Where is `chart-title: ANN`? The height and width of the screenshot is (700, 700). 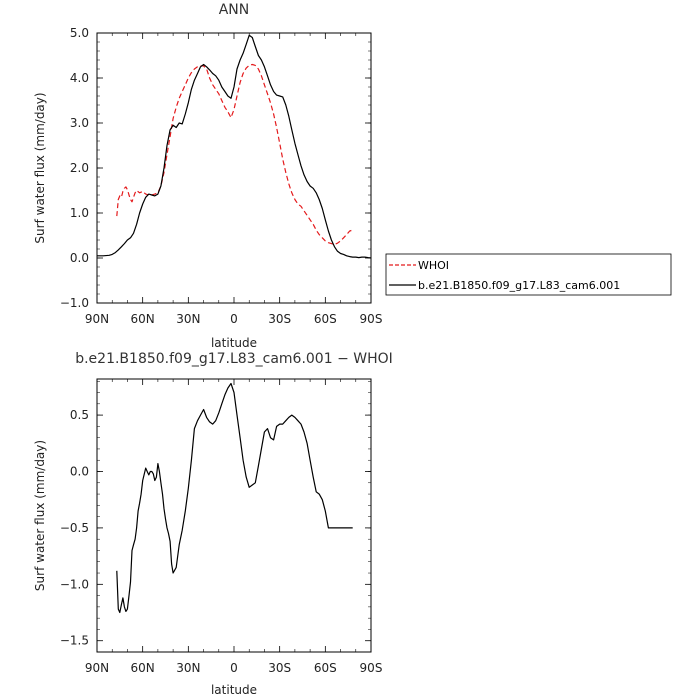 chart-title: ANN is located at coordinates (234, 10).